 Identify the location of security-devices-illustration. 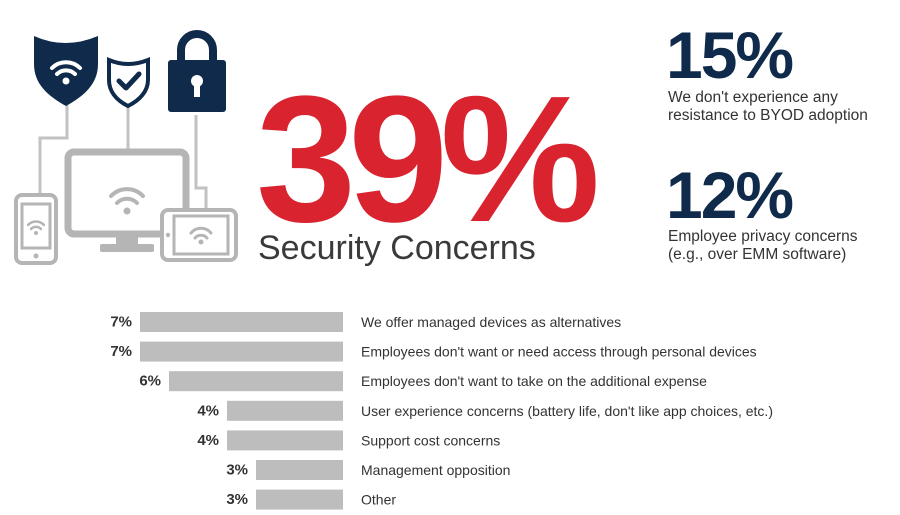
(126, 147).